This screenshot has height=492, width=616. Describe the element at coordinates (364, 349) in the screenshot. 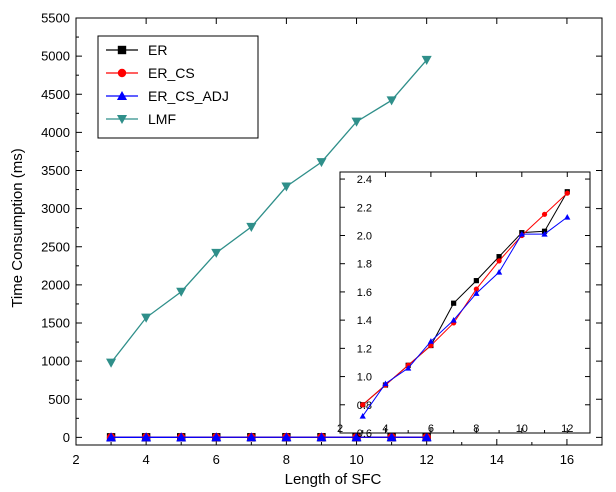

I see `inset-y-tick-label: 1.2` at that location.